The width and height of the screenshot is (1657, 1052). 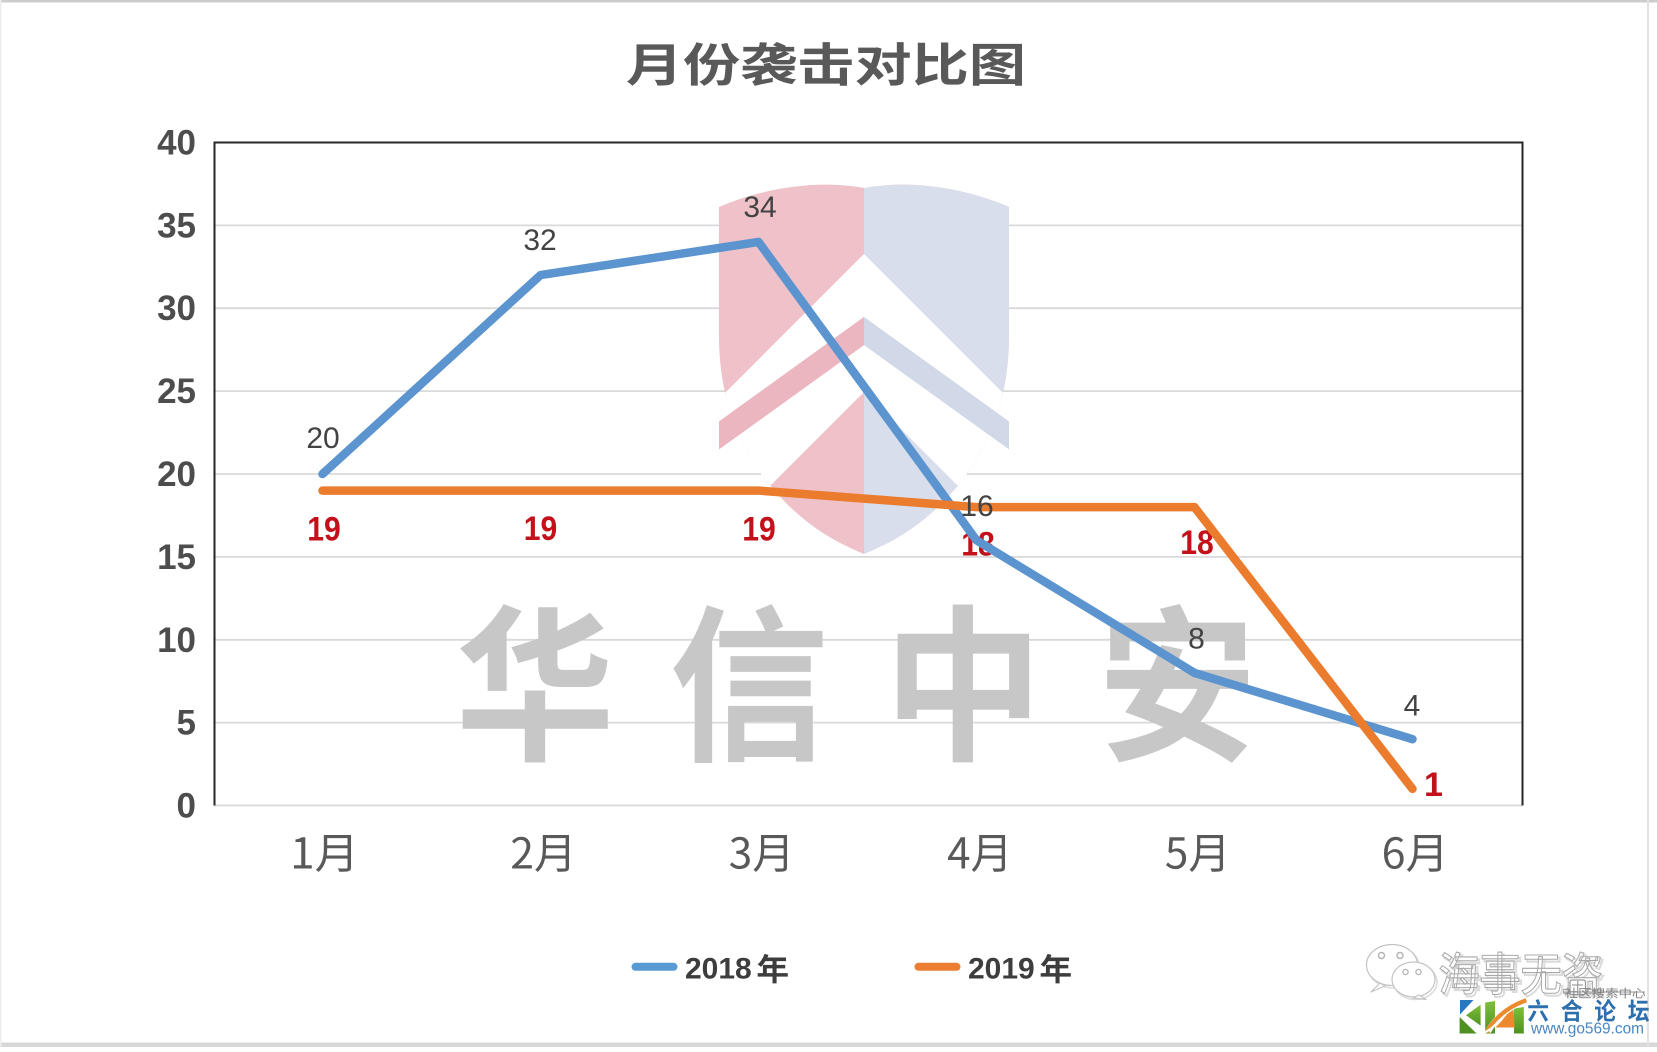 I want to click on svg-text: 25, so click(x=176, y=391).